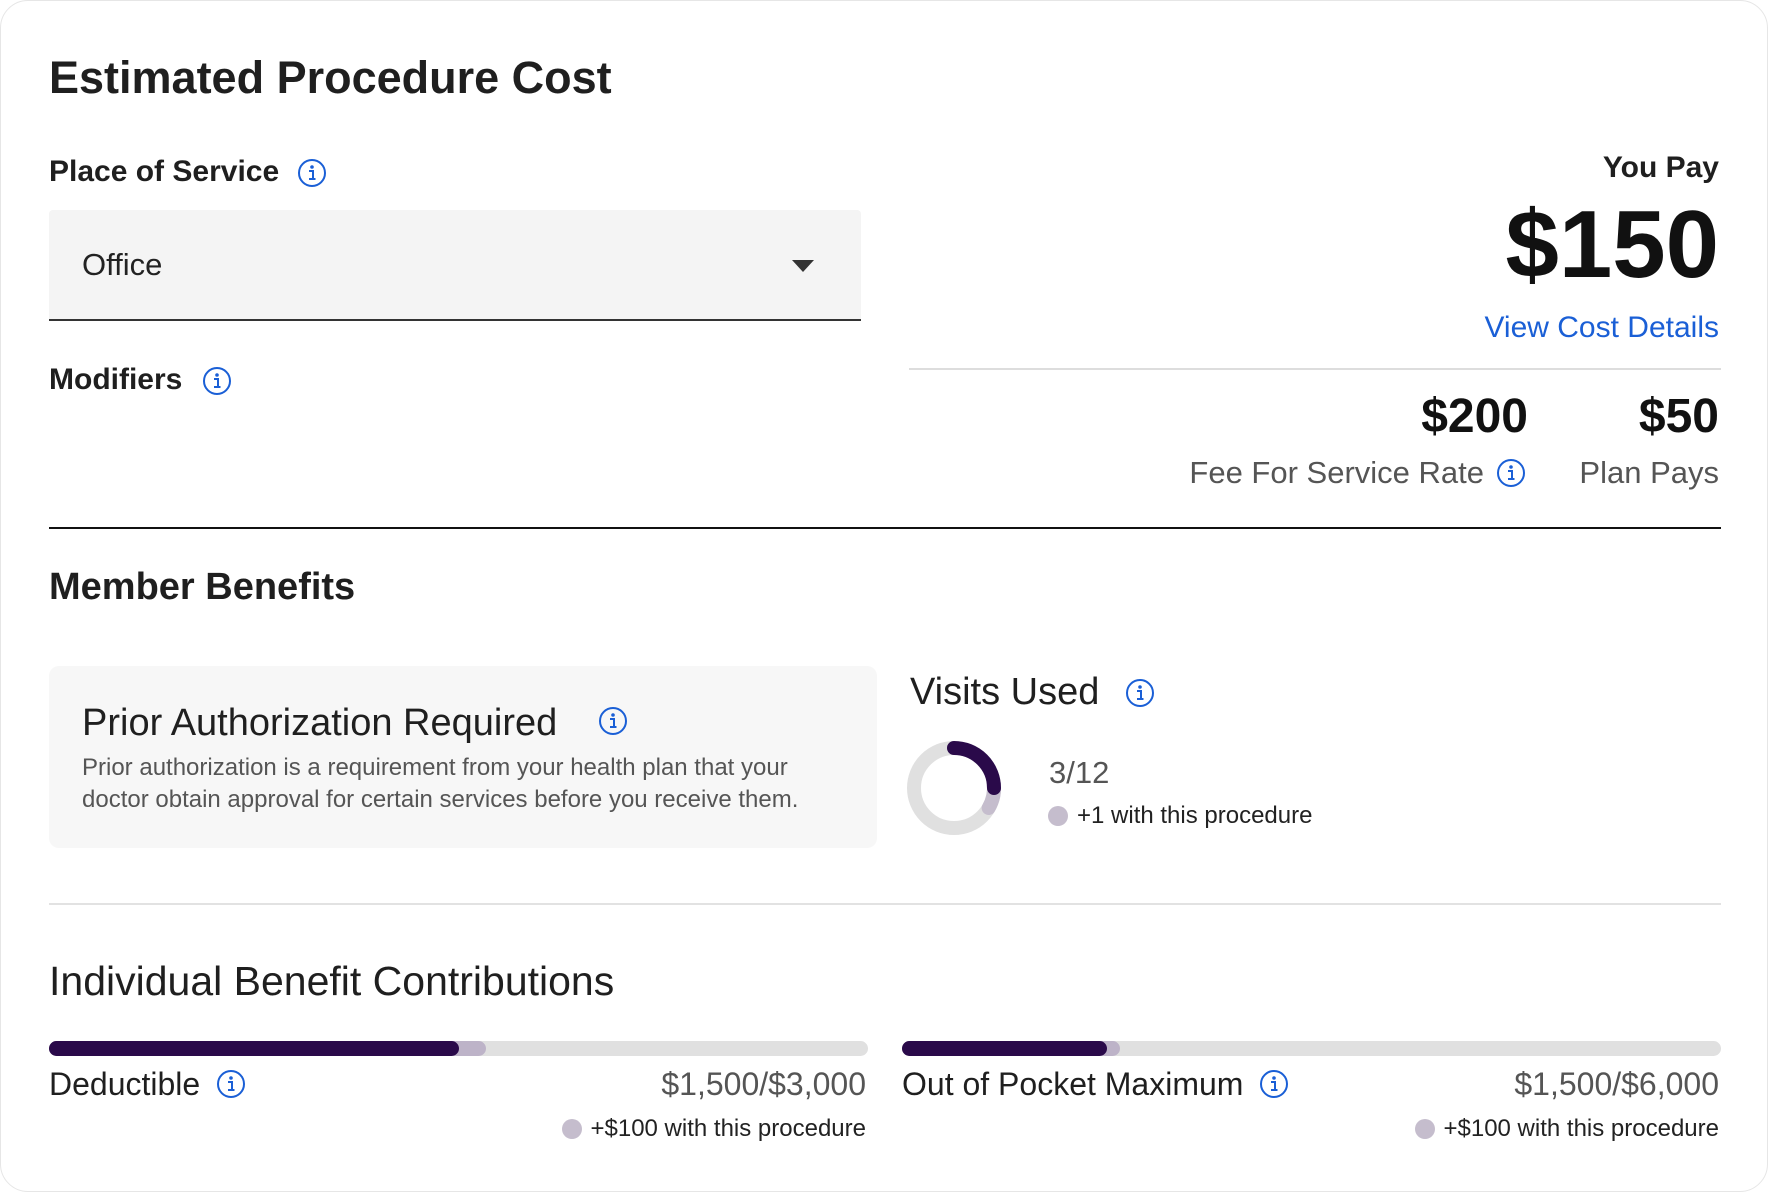 This screenshot has width=1768, height=1192. Describe the element at coordinates (1474, 416) in the screenshot. I see `fee-rate: $200` at that location.